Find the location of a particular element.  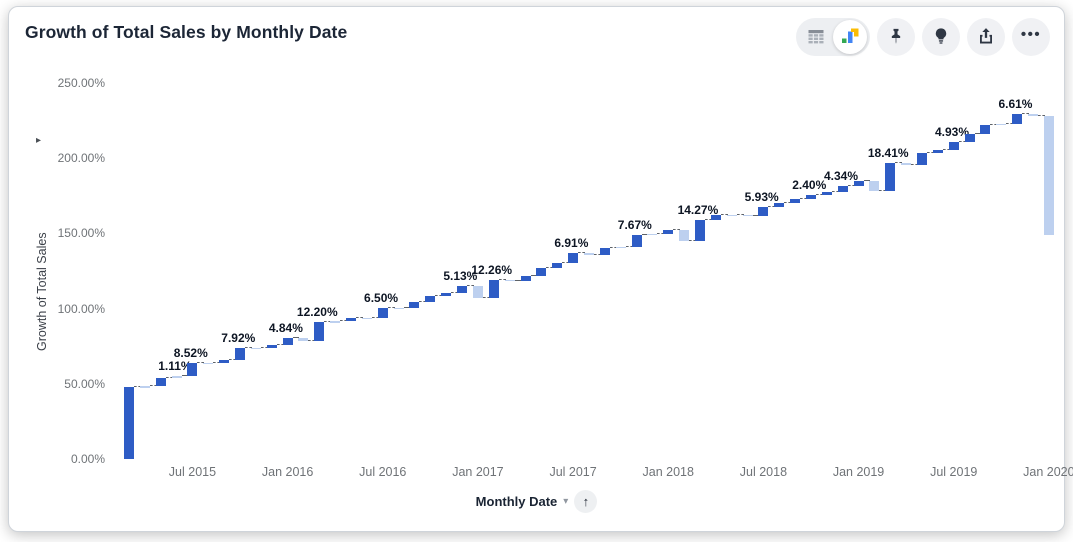

y-axis-expand-icon: ▸ is located at coordinates (39, 140).